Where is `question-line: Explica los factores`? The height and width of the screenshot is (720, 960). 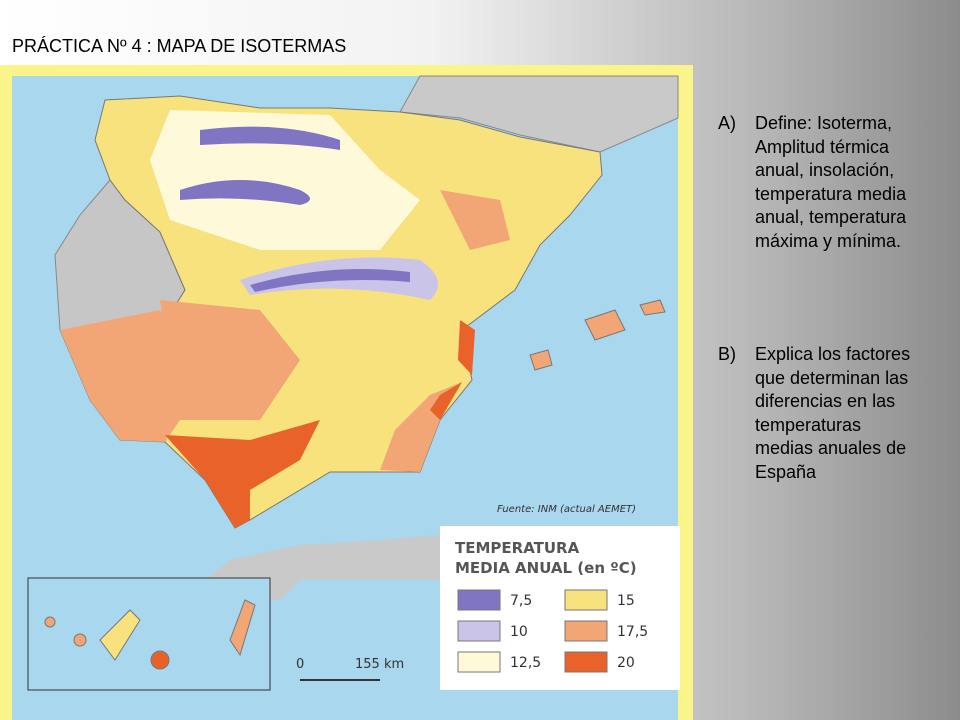
question-line: Explica los factores is located at coordinates (833, 354).